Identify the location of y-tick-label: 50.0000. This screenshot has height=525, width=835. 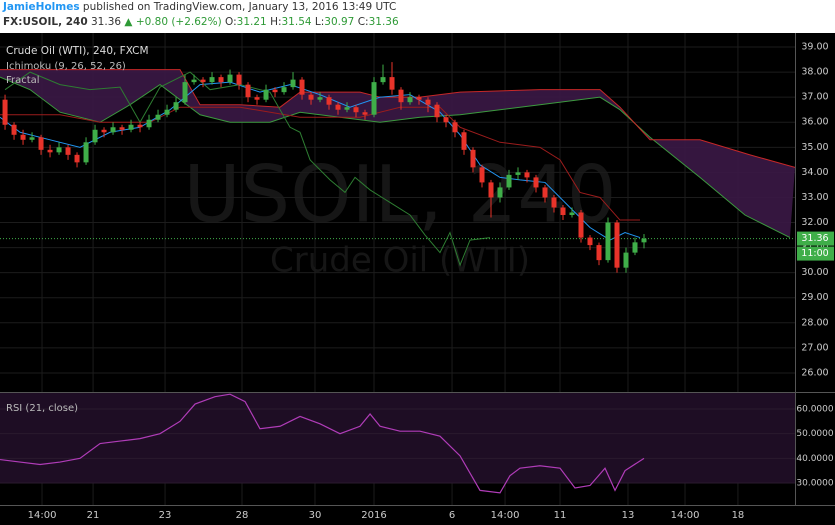
(814, 434).